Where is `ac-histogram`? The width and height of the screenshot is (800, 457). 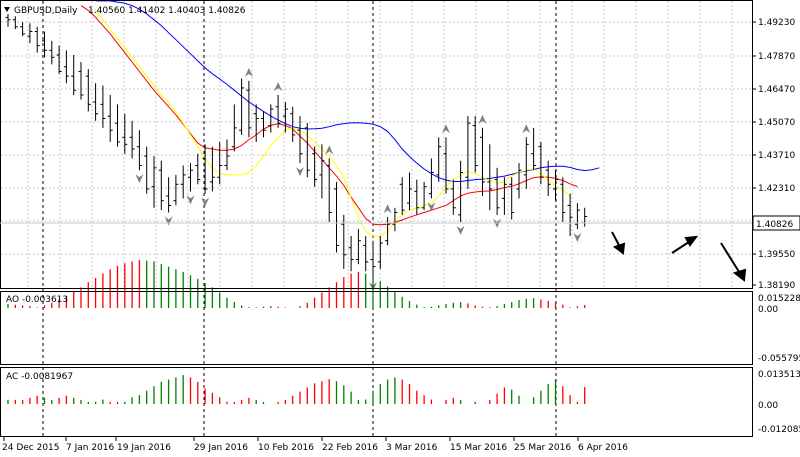
ac-histogram is located at coordinates (296, 389).